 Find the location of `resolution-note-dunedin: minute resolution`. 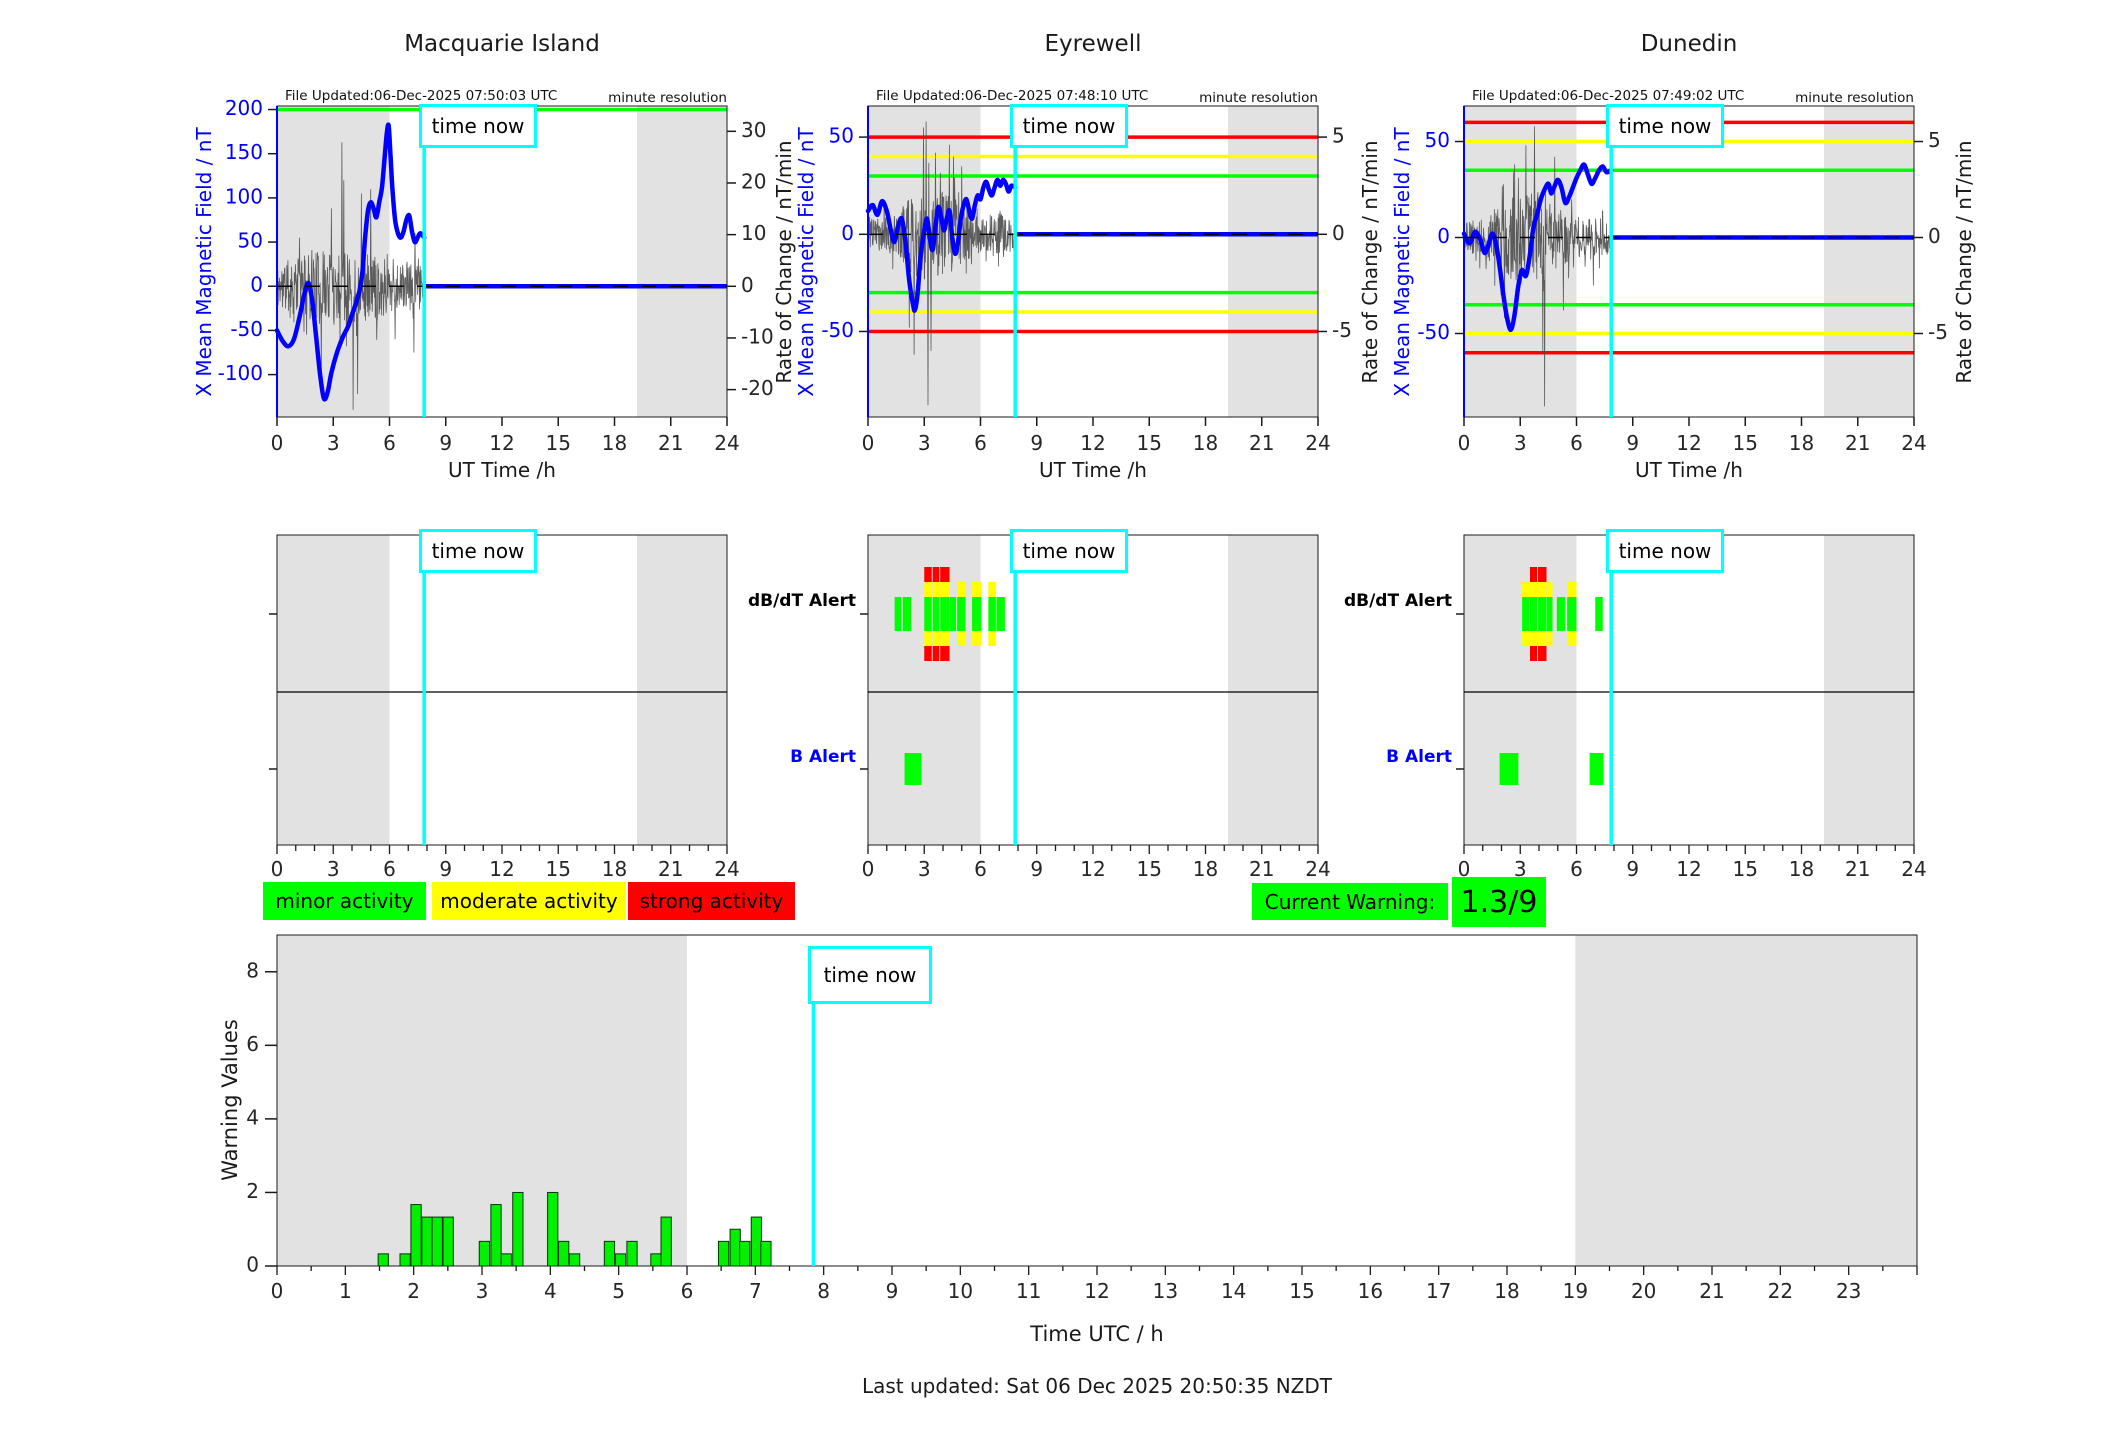

resolution-note-dunedin: minute resolution is located at coordinates (1854, 98).